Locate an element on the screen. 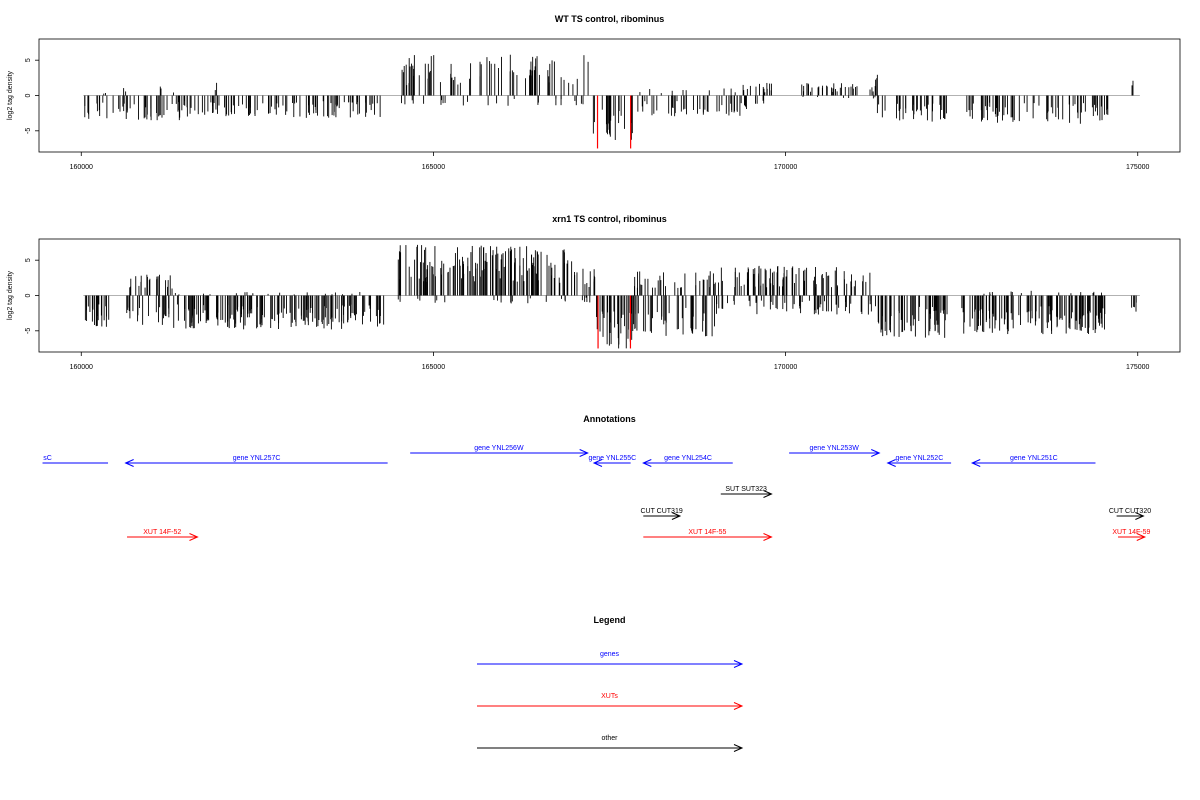  annotations-title: Annotations is located at coordinates (609, 419).